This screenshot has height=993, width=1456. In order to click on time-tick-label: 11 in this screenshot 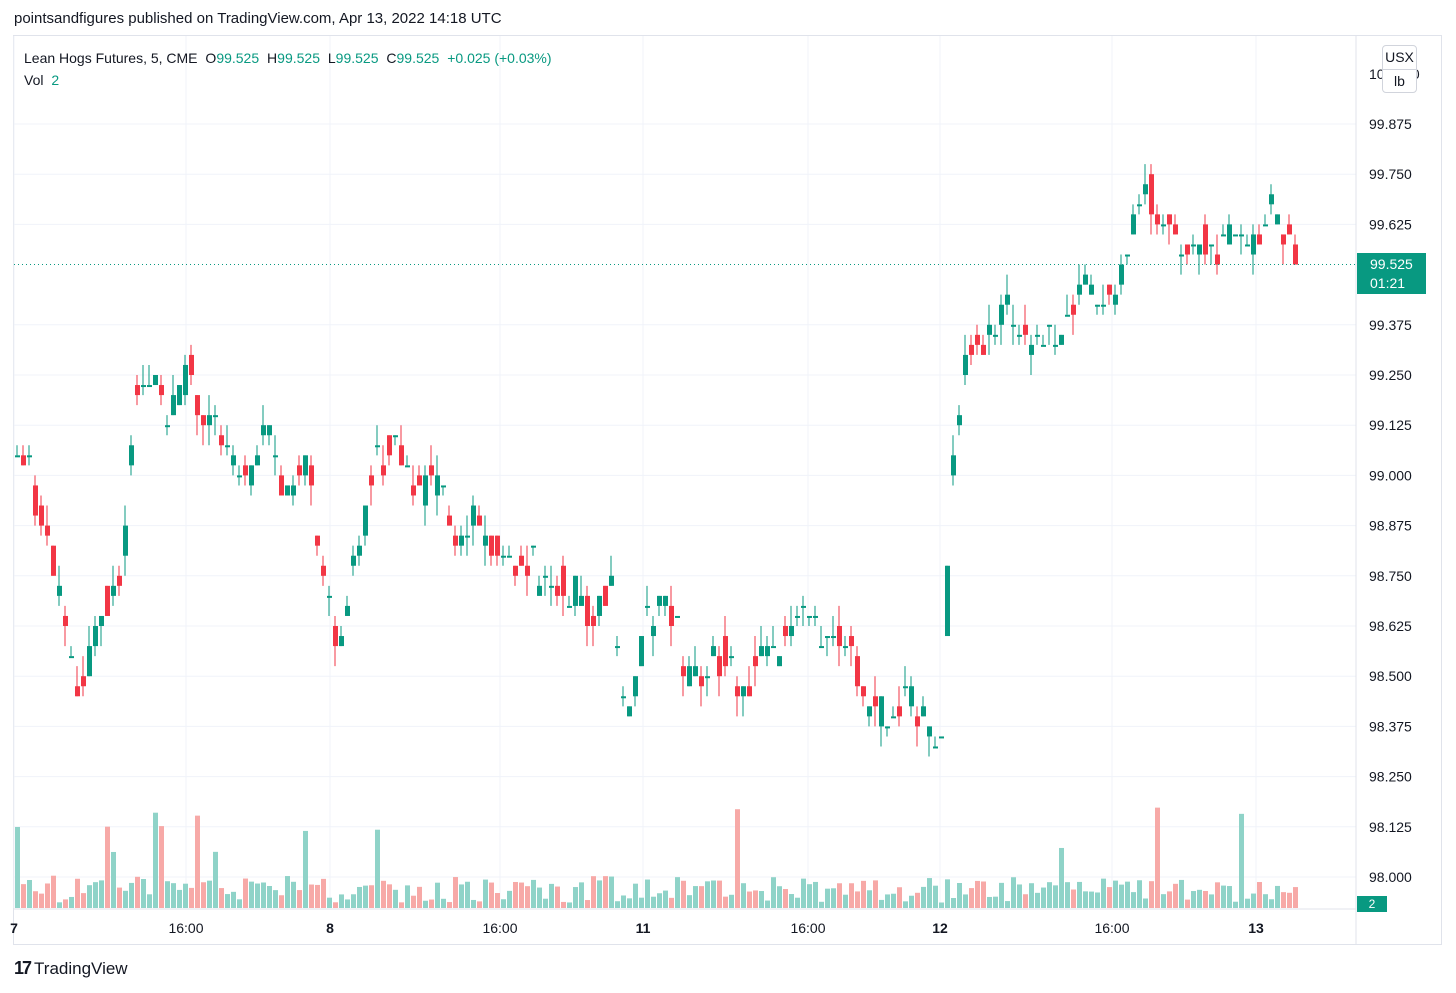, I will do `click(643, 928)`.